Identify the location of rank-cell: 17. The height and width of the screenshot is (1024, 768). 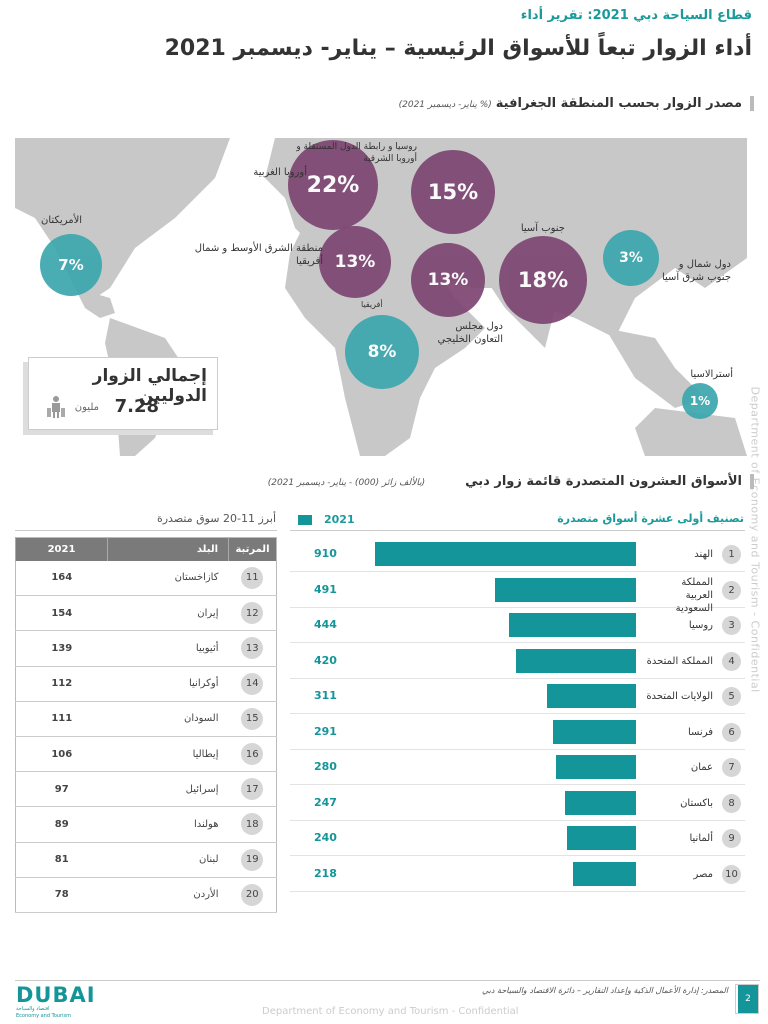
(252, 789).